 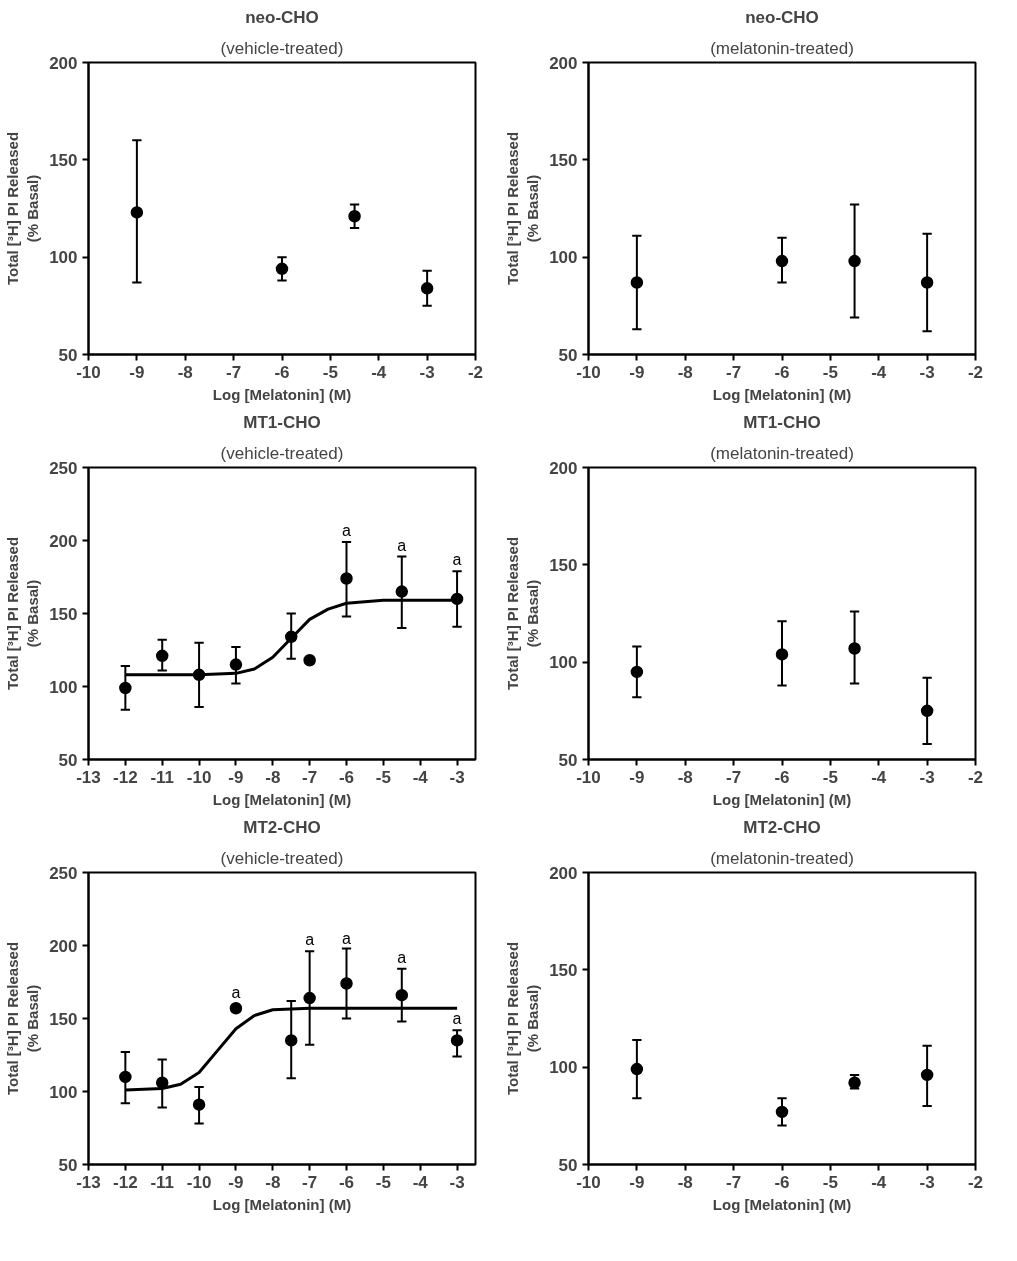 I want to click on y-tick-label: 250, so click(x=63, y=468).